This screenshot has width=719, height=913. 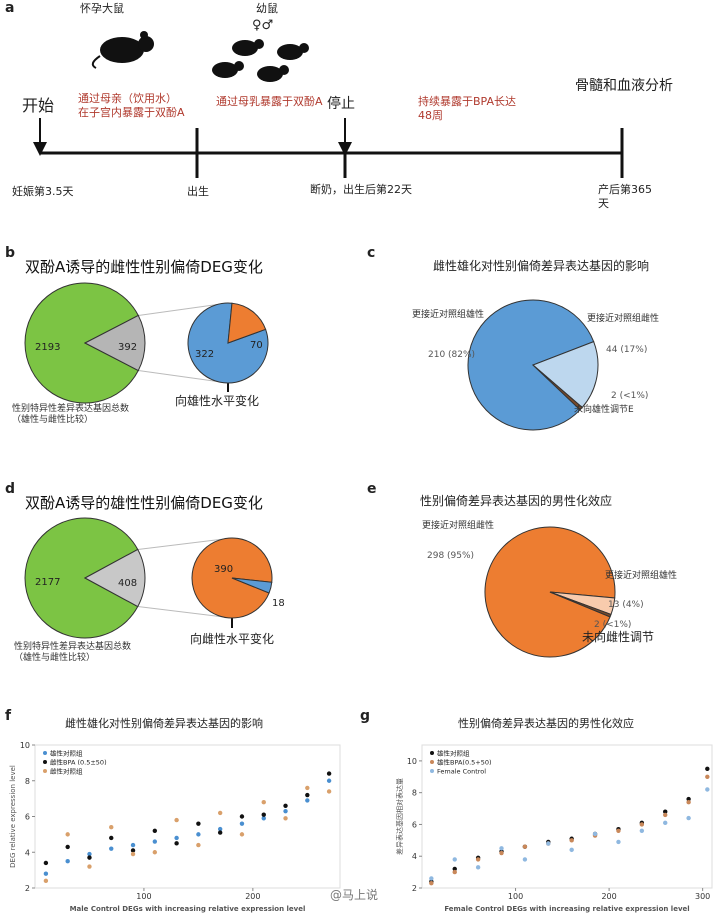 What do you see at coordinates (451, 556) in the screenshot?
I see `slice-value: 298 (95%)` at bounding box center [451, 556].